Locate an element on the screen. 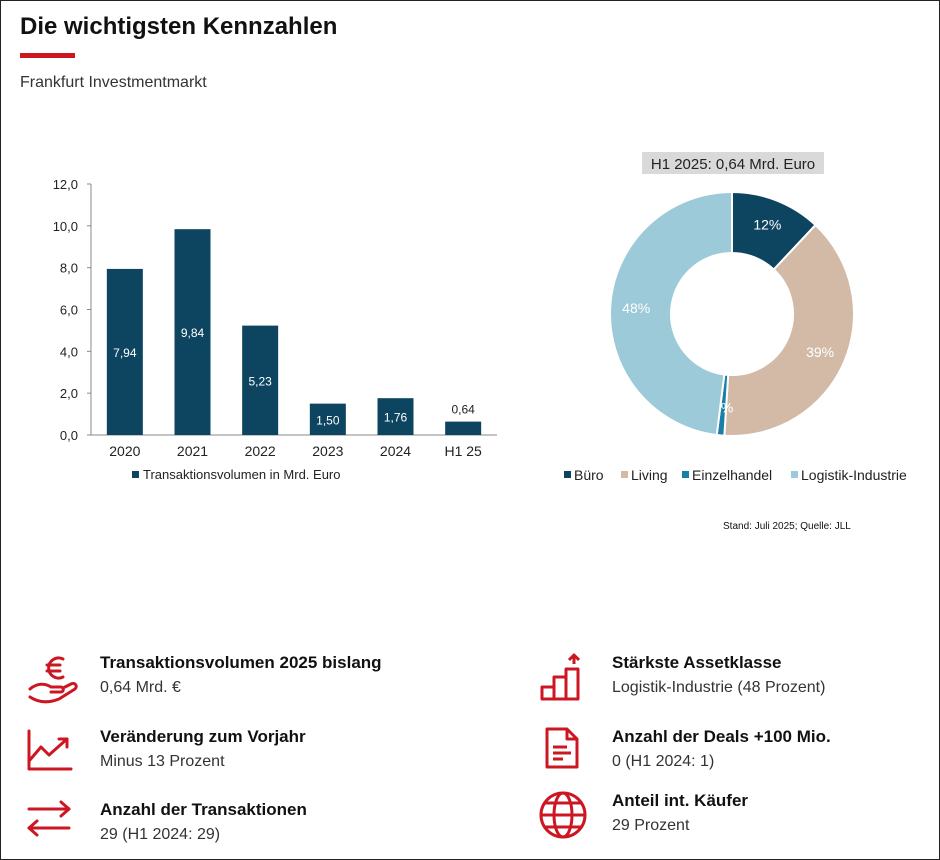  x-tick-label: 2024 is located at coordinates (395, 451).